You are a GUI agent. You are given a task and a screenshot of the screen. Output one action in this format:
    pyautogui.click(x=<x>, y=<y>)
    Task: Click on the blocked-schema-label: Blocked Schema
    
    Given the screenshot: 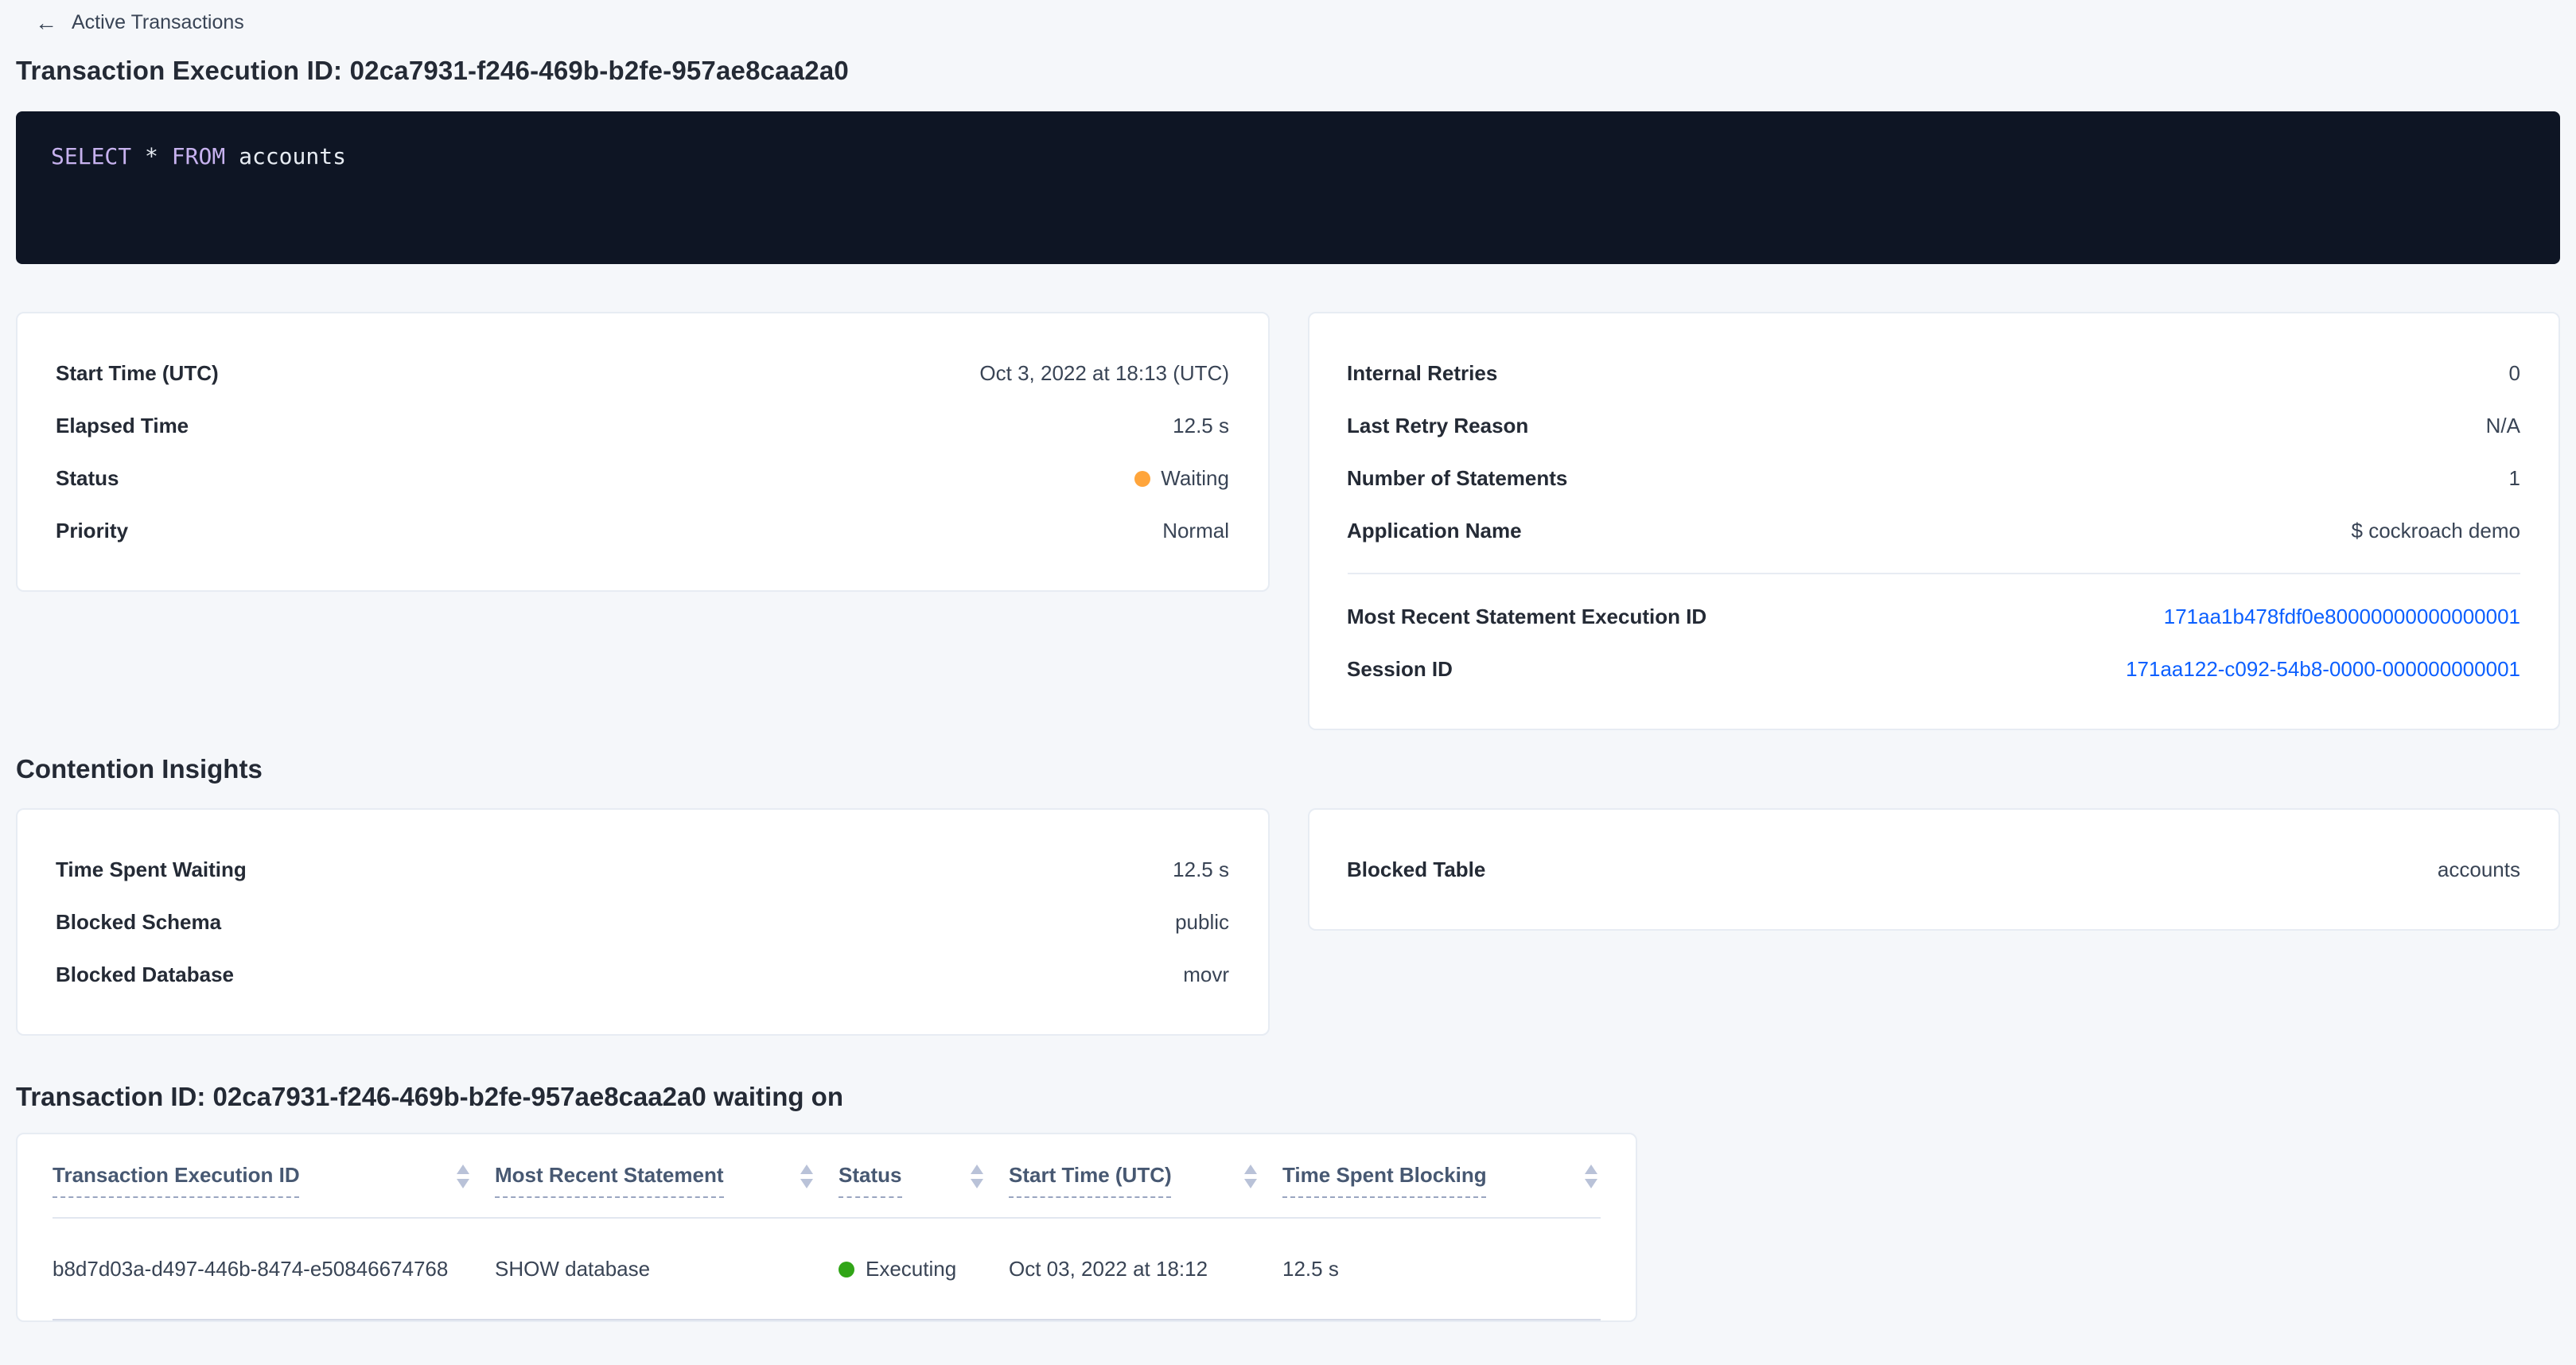 What is the action you would take?
    pyautogui.click(x=139, y=922)
    